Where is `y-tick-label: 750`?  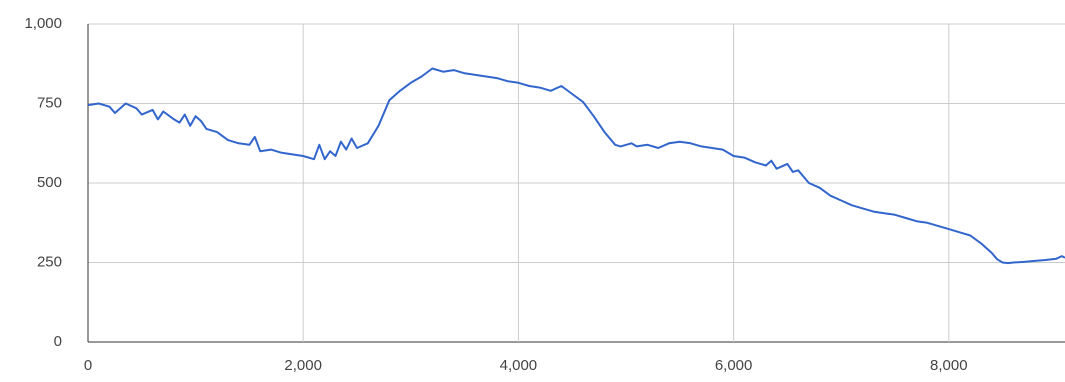
y-tick-label: 750 is located at coordinates (49, 102).